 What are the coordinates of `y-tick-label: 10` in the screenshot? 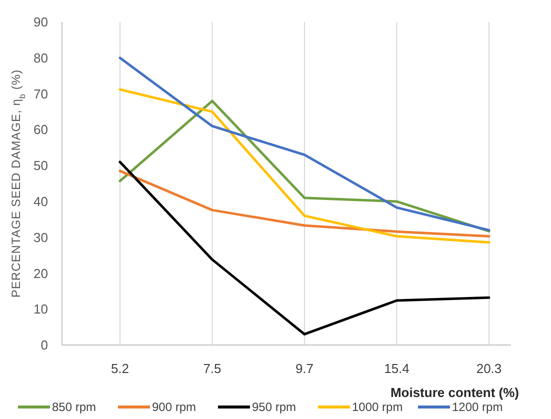 It's located at (41, 309).